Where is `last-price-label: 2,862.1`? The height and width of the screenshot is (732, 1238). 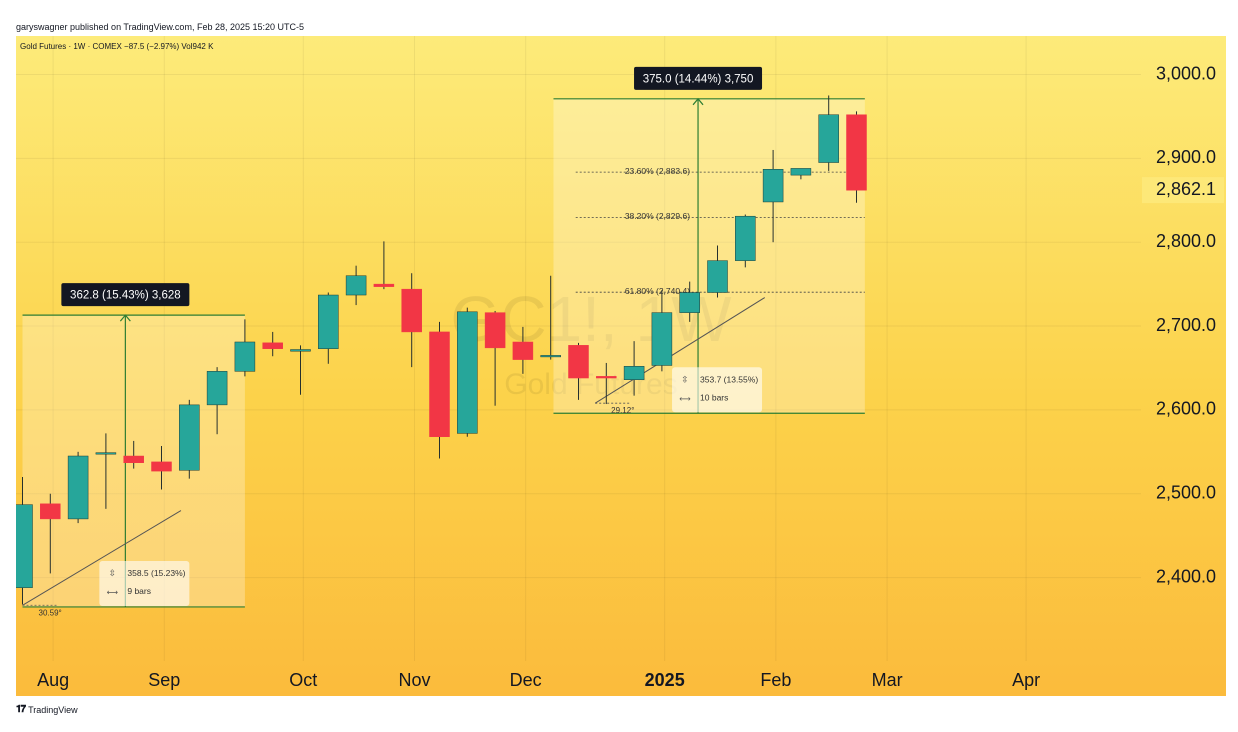 last-price-label: 2,862.1 is located at coordinates (1186, 189).